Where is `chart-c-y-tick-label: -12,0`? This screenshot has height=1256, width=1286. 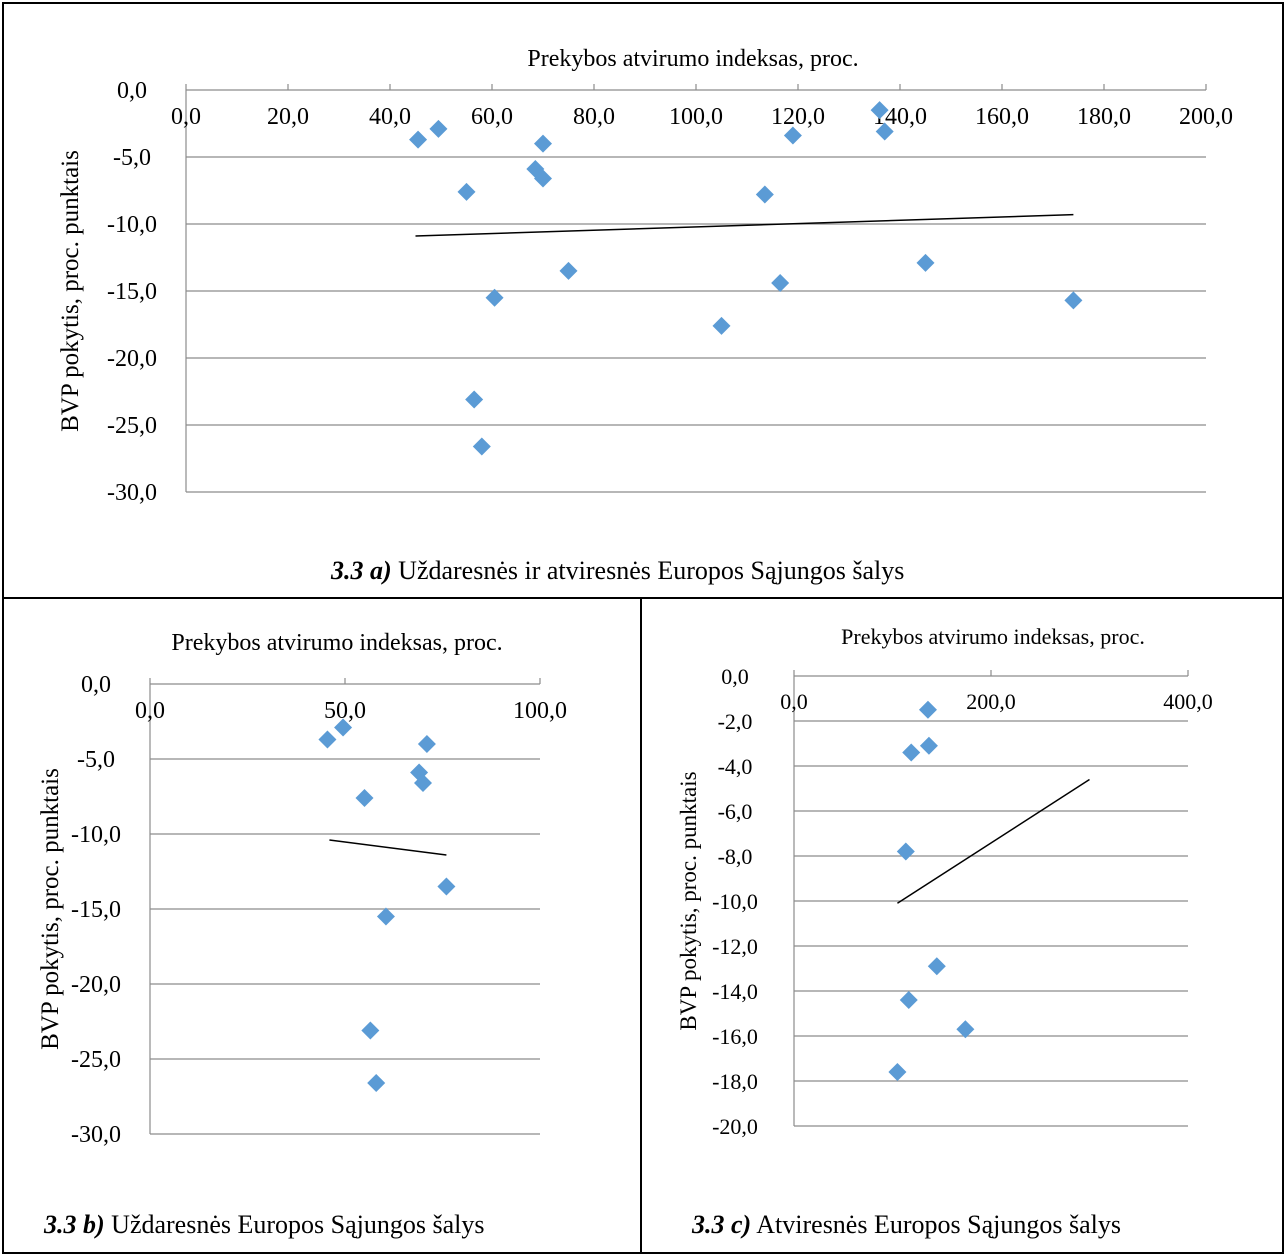
chart-c-y-tick-label: -12,0 is located at coordinates (735, 946).